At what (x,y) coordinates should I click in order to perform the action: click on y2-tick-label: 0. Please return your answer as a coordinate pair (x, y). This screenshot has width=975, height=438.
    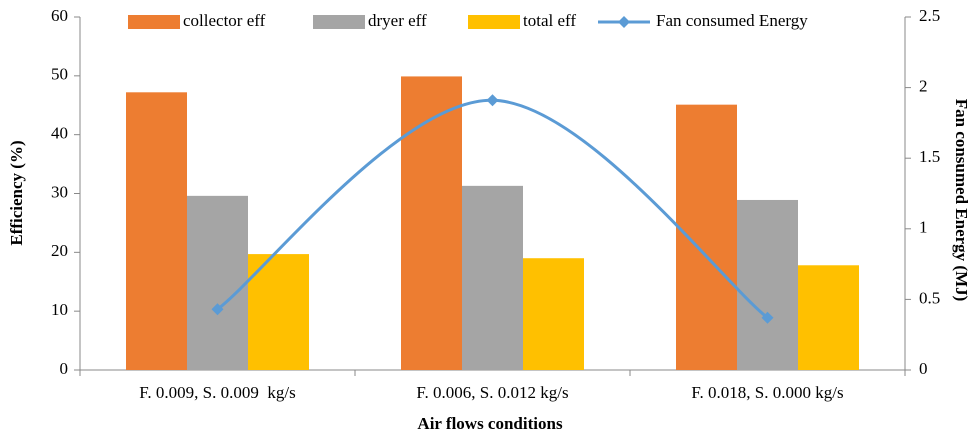
    Looking at the image, I should click on (923, 368).